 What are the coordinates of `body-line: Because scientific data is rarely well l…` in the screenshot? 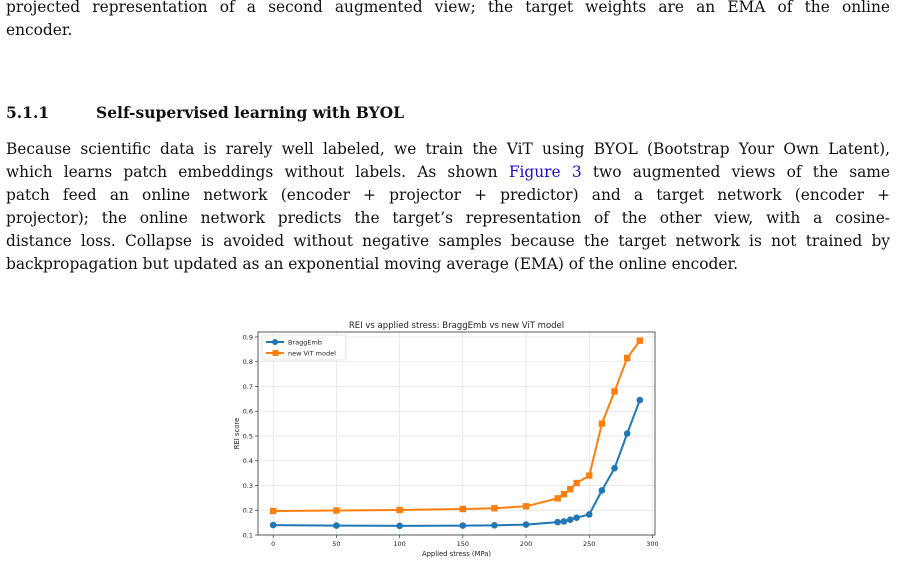 It's located at (448, 149).